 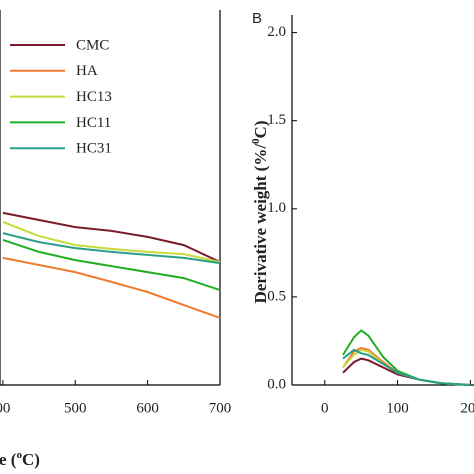 I want to click on x-tick-label: 500, so click(x=75, y=408).